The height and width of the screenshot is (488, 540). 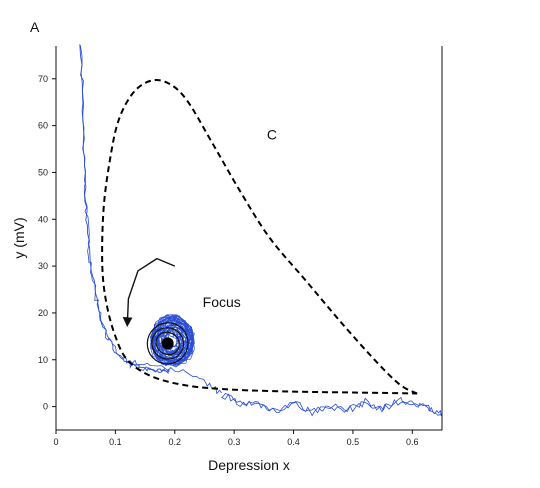 What do you see at coordinates (55, 442) in the screenshot?
I see `x-tick-label: 0` at bounding box center [55, 442].